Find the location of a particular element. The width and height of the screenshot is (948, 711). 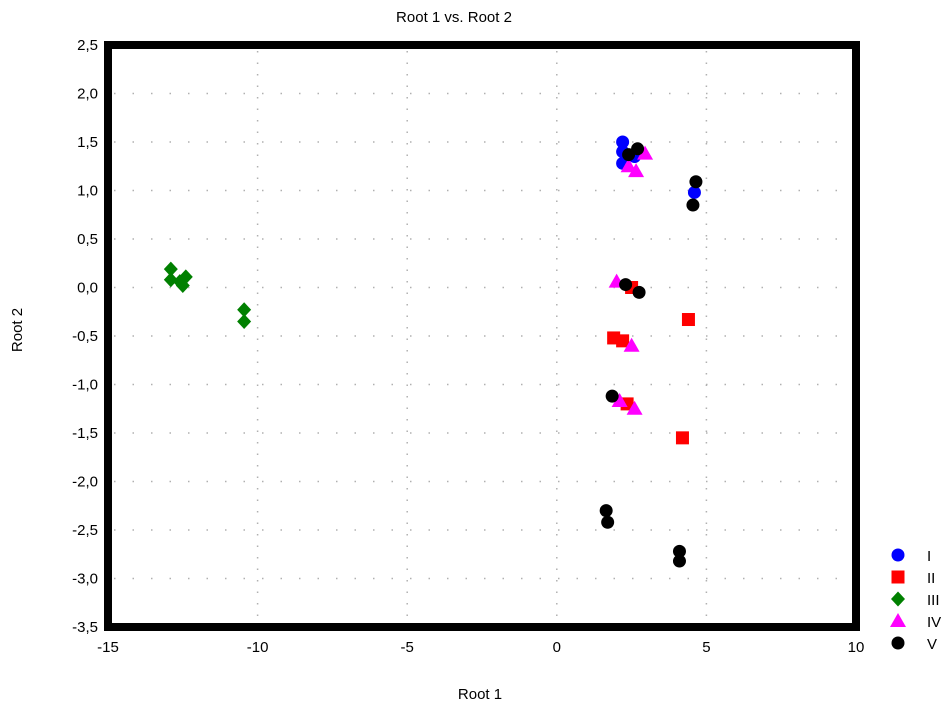

legend-marker-IV is located at coordinates (898, 620).